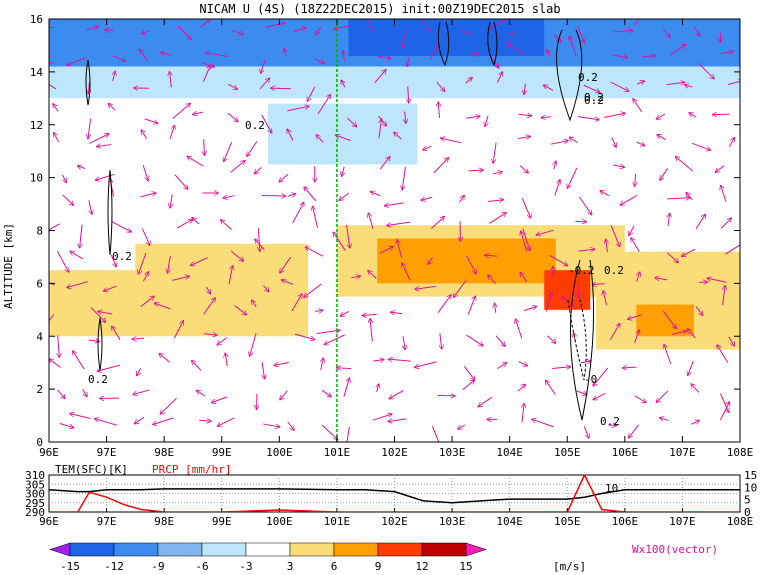 This screenshot has width=767, height=575. Describe the element at coordinates (567, 452) in the screenshot. I see `x-tick-label: 105E` at that location.